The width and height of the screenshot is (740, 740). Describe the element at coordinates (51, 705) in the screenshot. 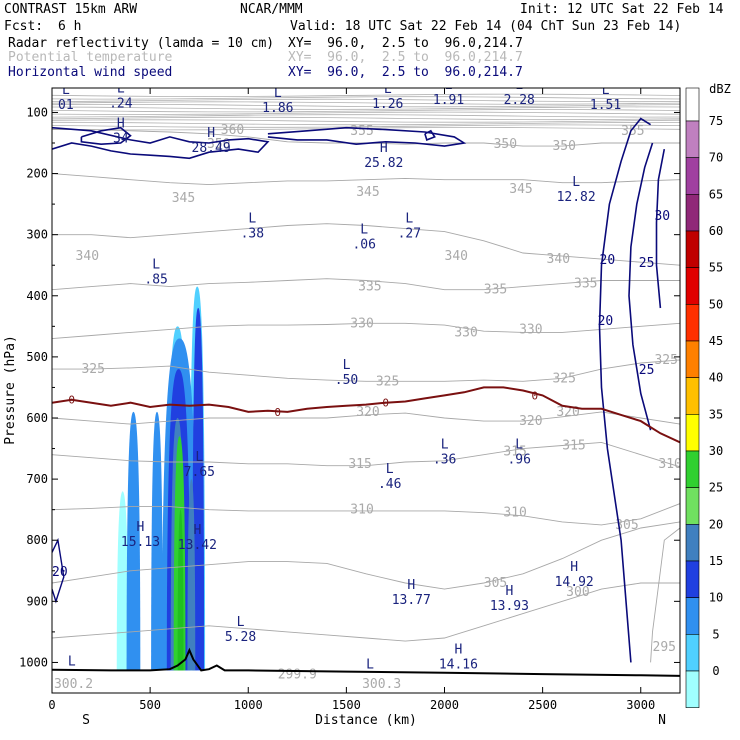

I see `x-tick-label: 0` at that location.